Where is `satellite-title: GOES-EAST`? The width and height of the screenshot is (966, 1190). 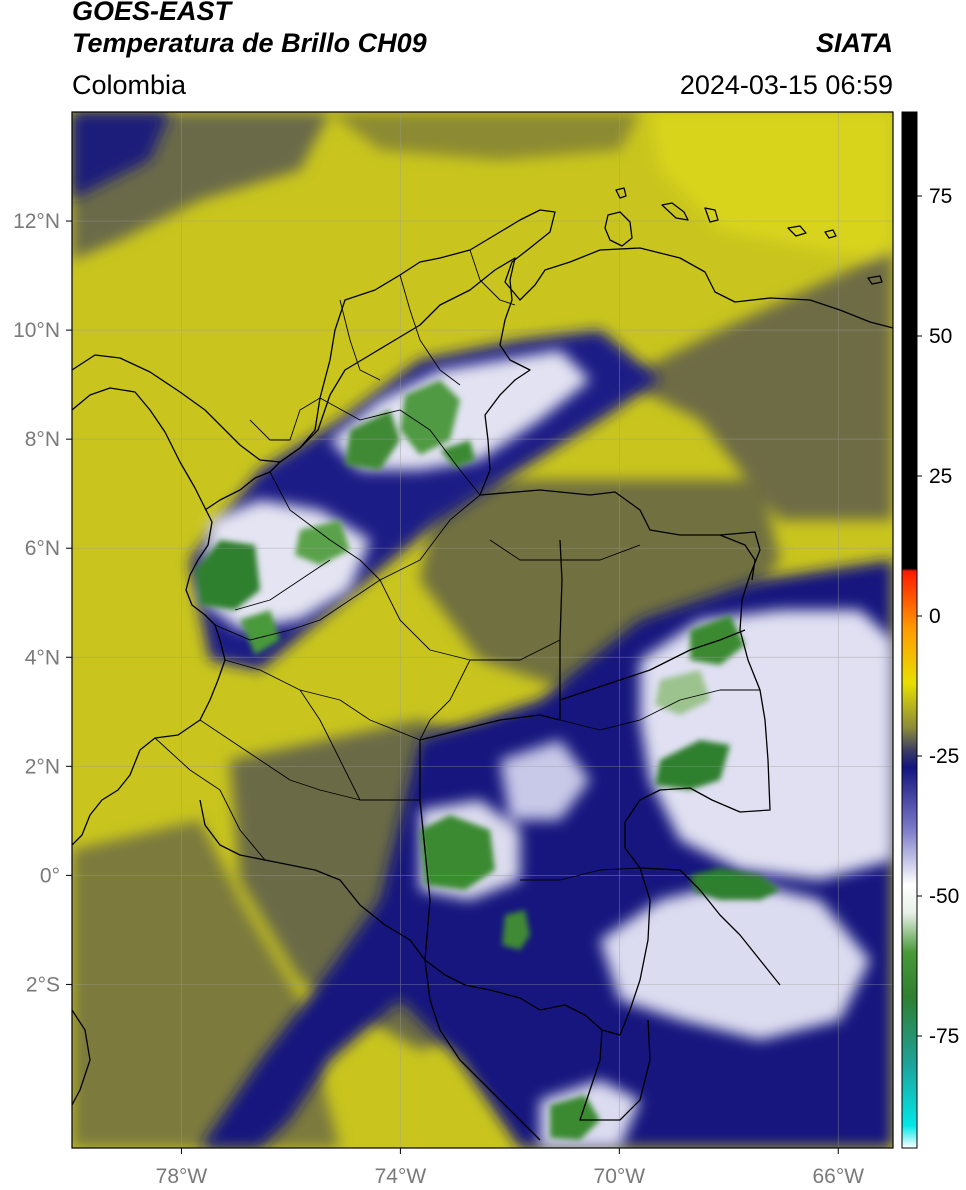 satellite-title: GOES-EAST is located at coordinates (152, 13).